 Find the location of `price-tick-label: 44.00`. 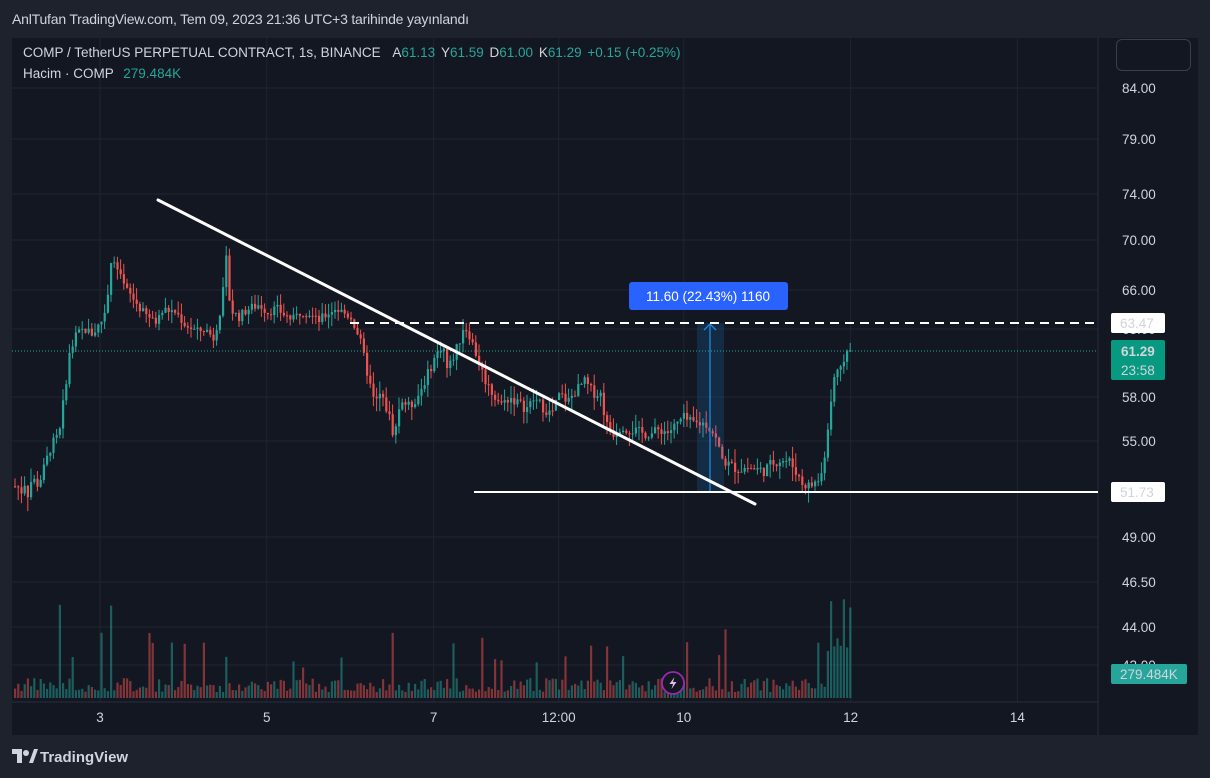

price-tick-label: 44.00 is located at coordinates (1139, 627).